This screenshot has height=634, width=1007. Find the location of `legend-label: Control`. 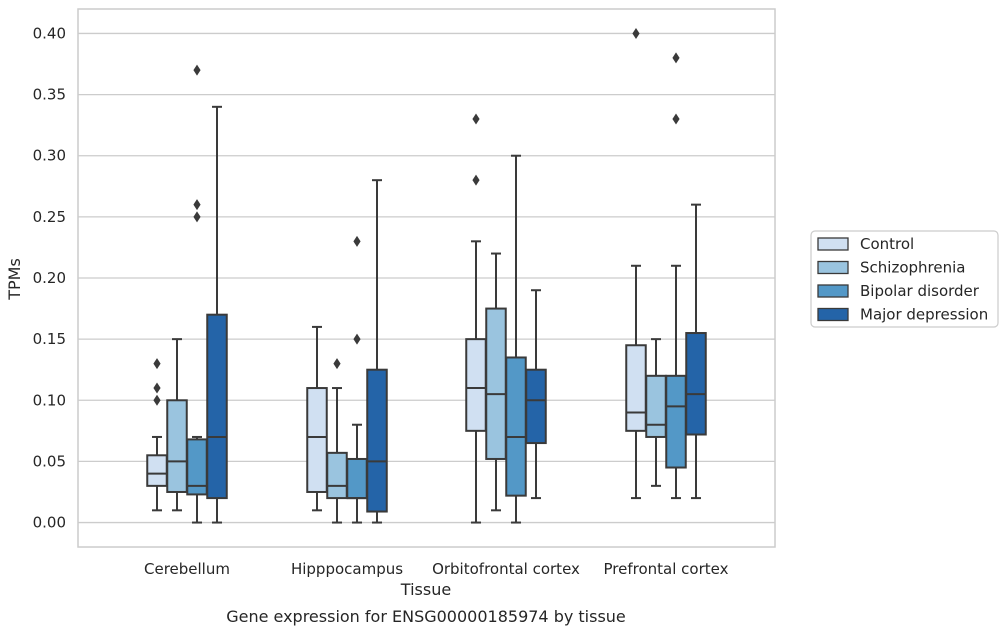

legend-label: Control is located at coordinates (887, 244).